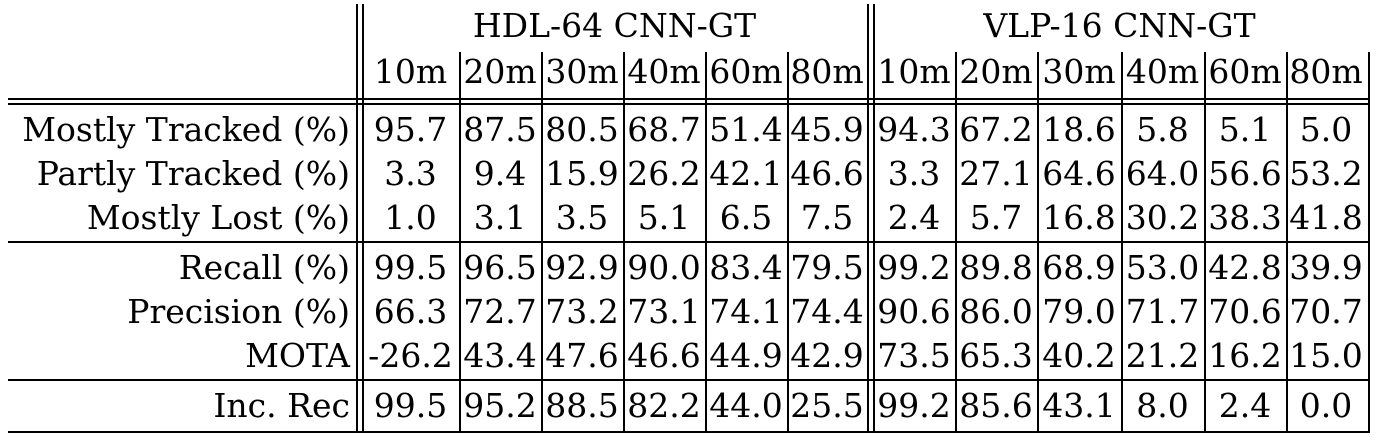  What do you see at coordinates (1326, 217) in the screenshot?
I see `table-cell: 41.8` at bounding box center [1326, 217].